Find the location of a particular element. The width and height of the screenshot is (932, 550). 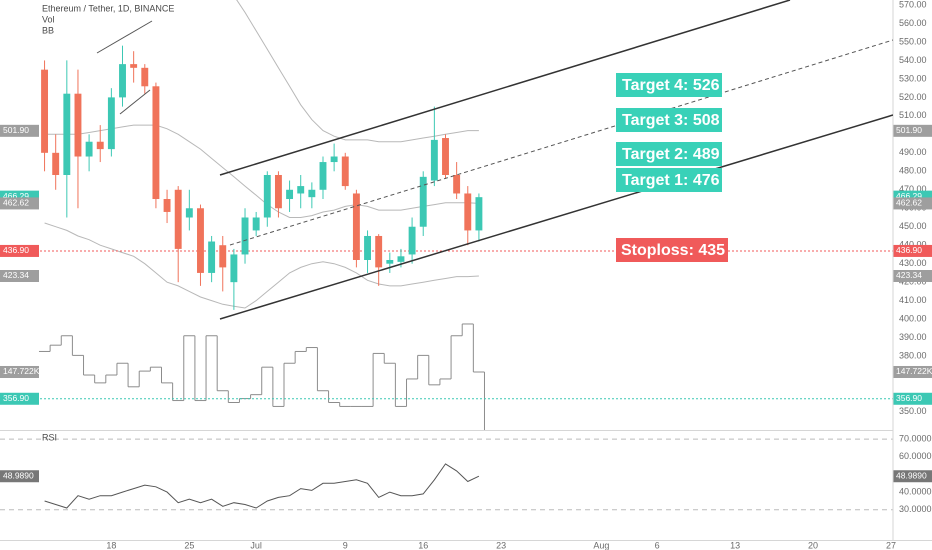

price-badge-label: 466.29 is located at coordinates (16, 196).